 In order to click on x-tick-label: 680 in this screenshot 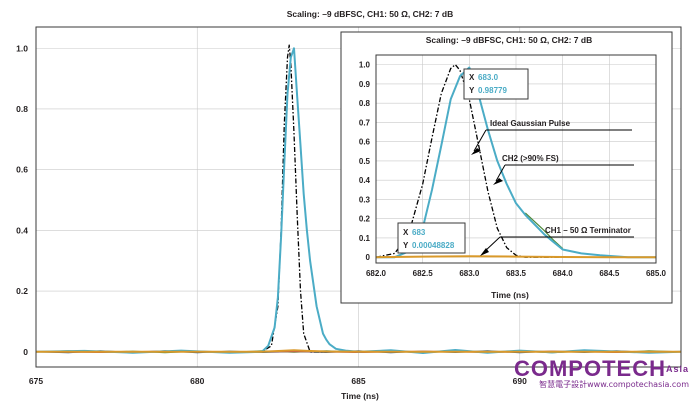, I will do `click(197, 381)`.